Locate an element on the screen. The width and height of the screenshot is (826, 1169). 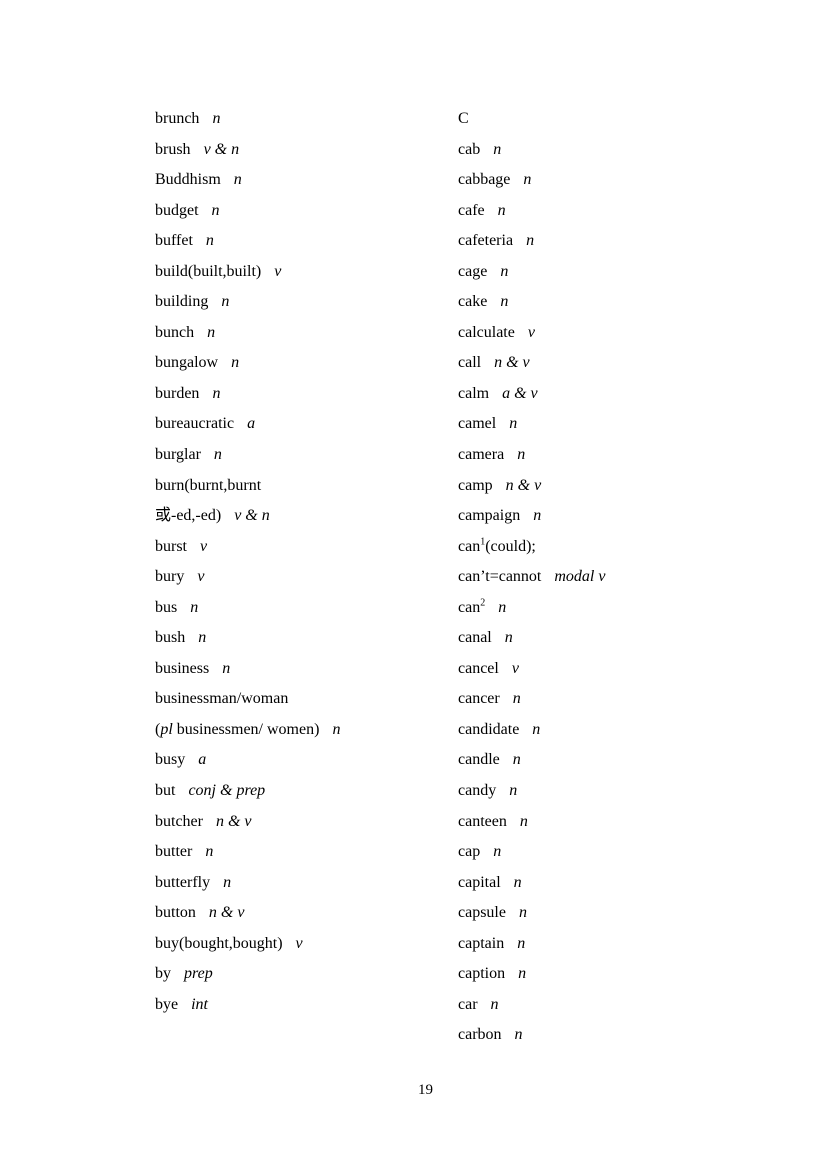
word-text: butter is located at coordinates (174, 852).